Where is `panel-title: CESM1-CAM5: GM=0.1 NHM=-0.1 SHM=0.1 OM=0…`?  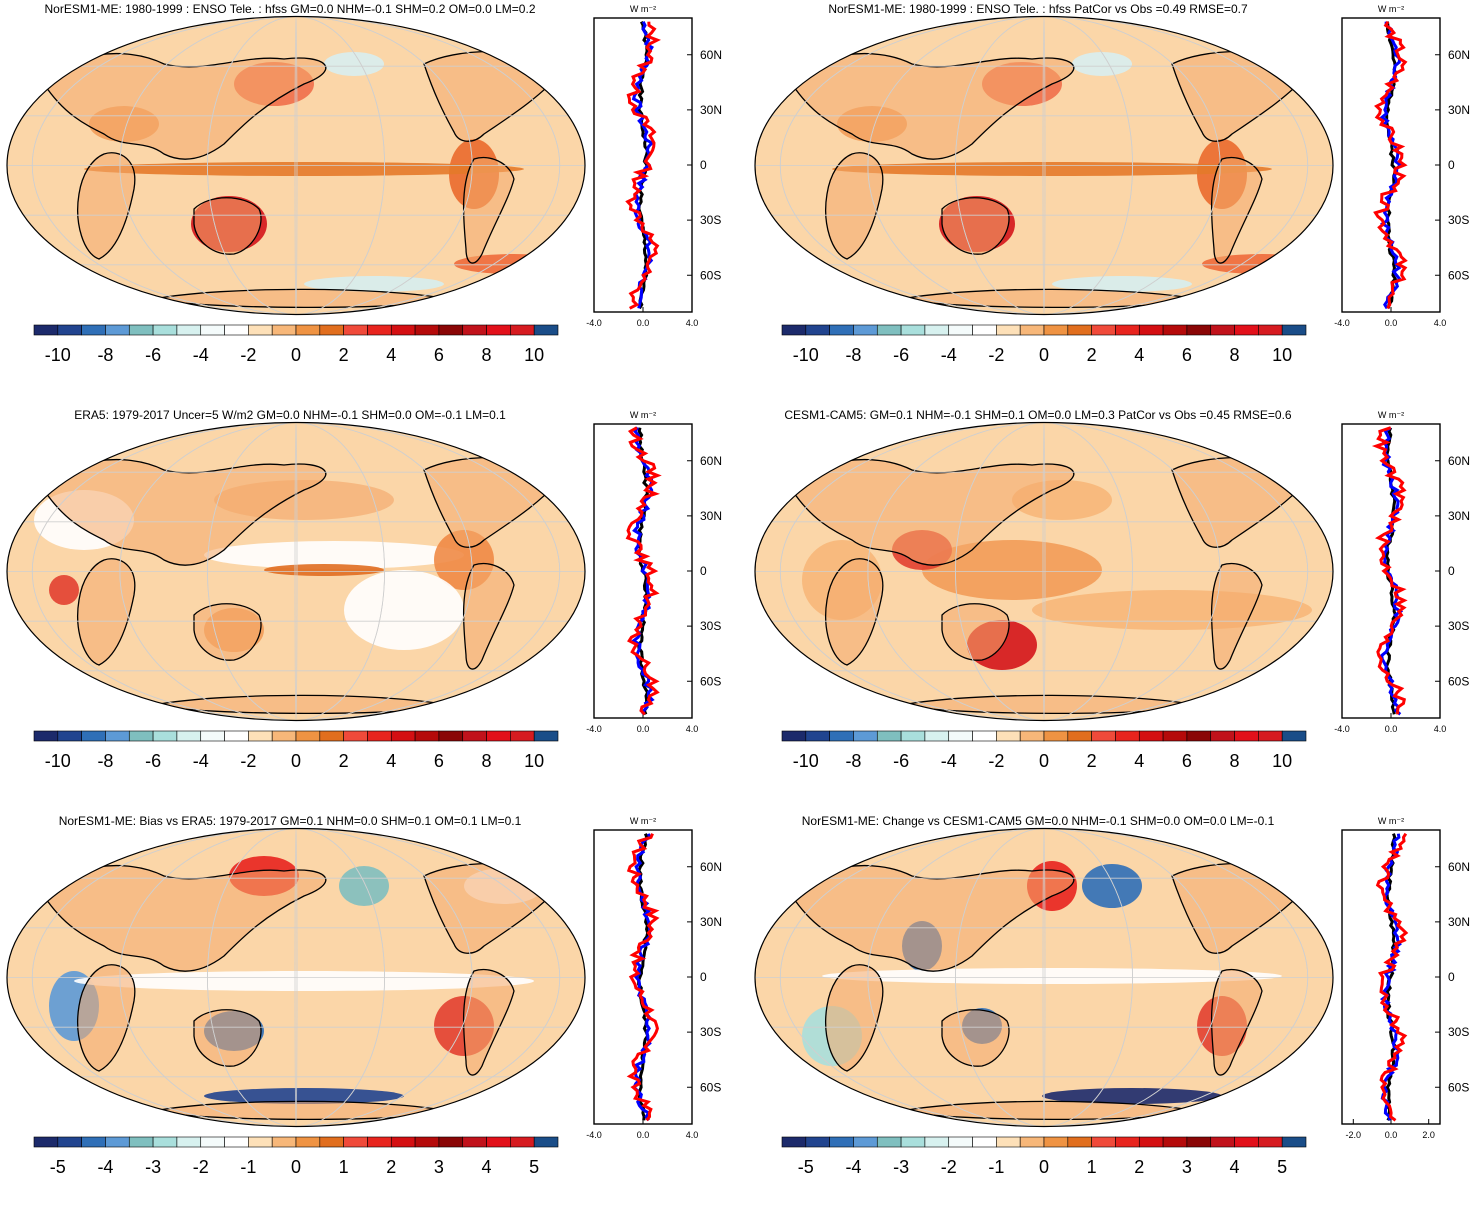
panel-title: CESM1-CAM5: GM=0.1 NHM=-0.1 SHM=0.1 OM=0… is located at coordinates (1038, 415).